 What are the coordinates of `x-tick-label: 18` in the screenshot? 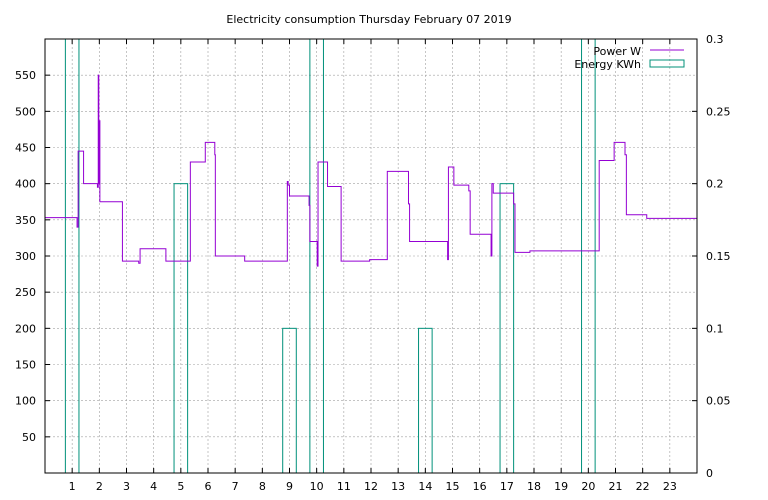 It's located at (534, 486).